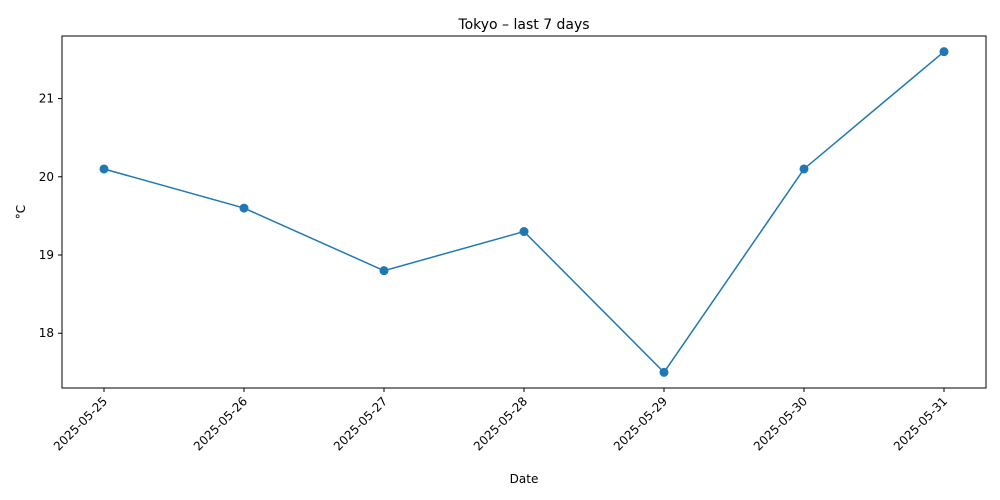 The width and height of the screenshot is (1000, 500). Describe the element at coordinates (523, 25) in the screenshot. I see `chart-title: Tokyo – last 7 days` at that location.